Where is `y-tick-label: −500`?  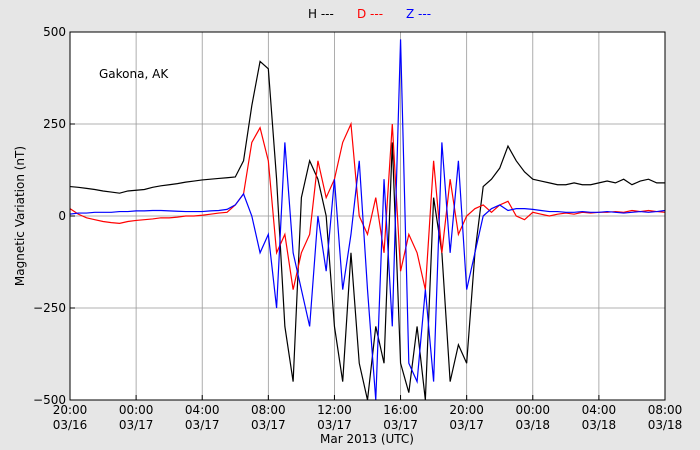 y-tick-label: −500 is located at coordinates (49, 400).